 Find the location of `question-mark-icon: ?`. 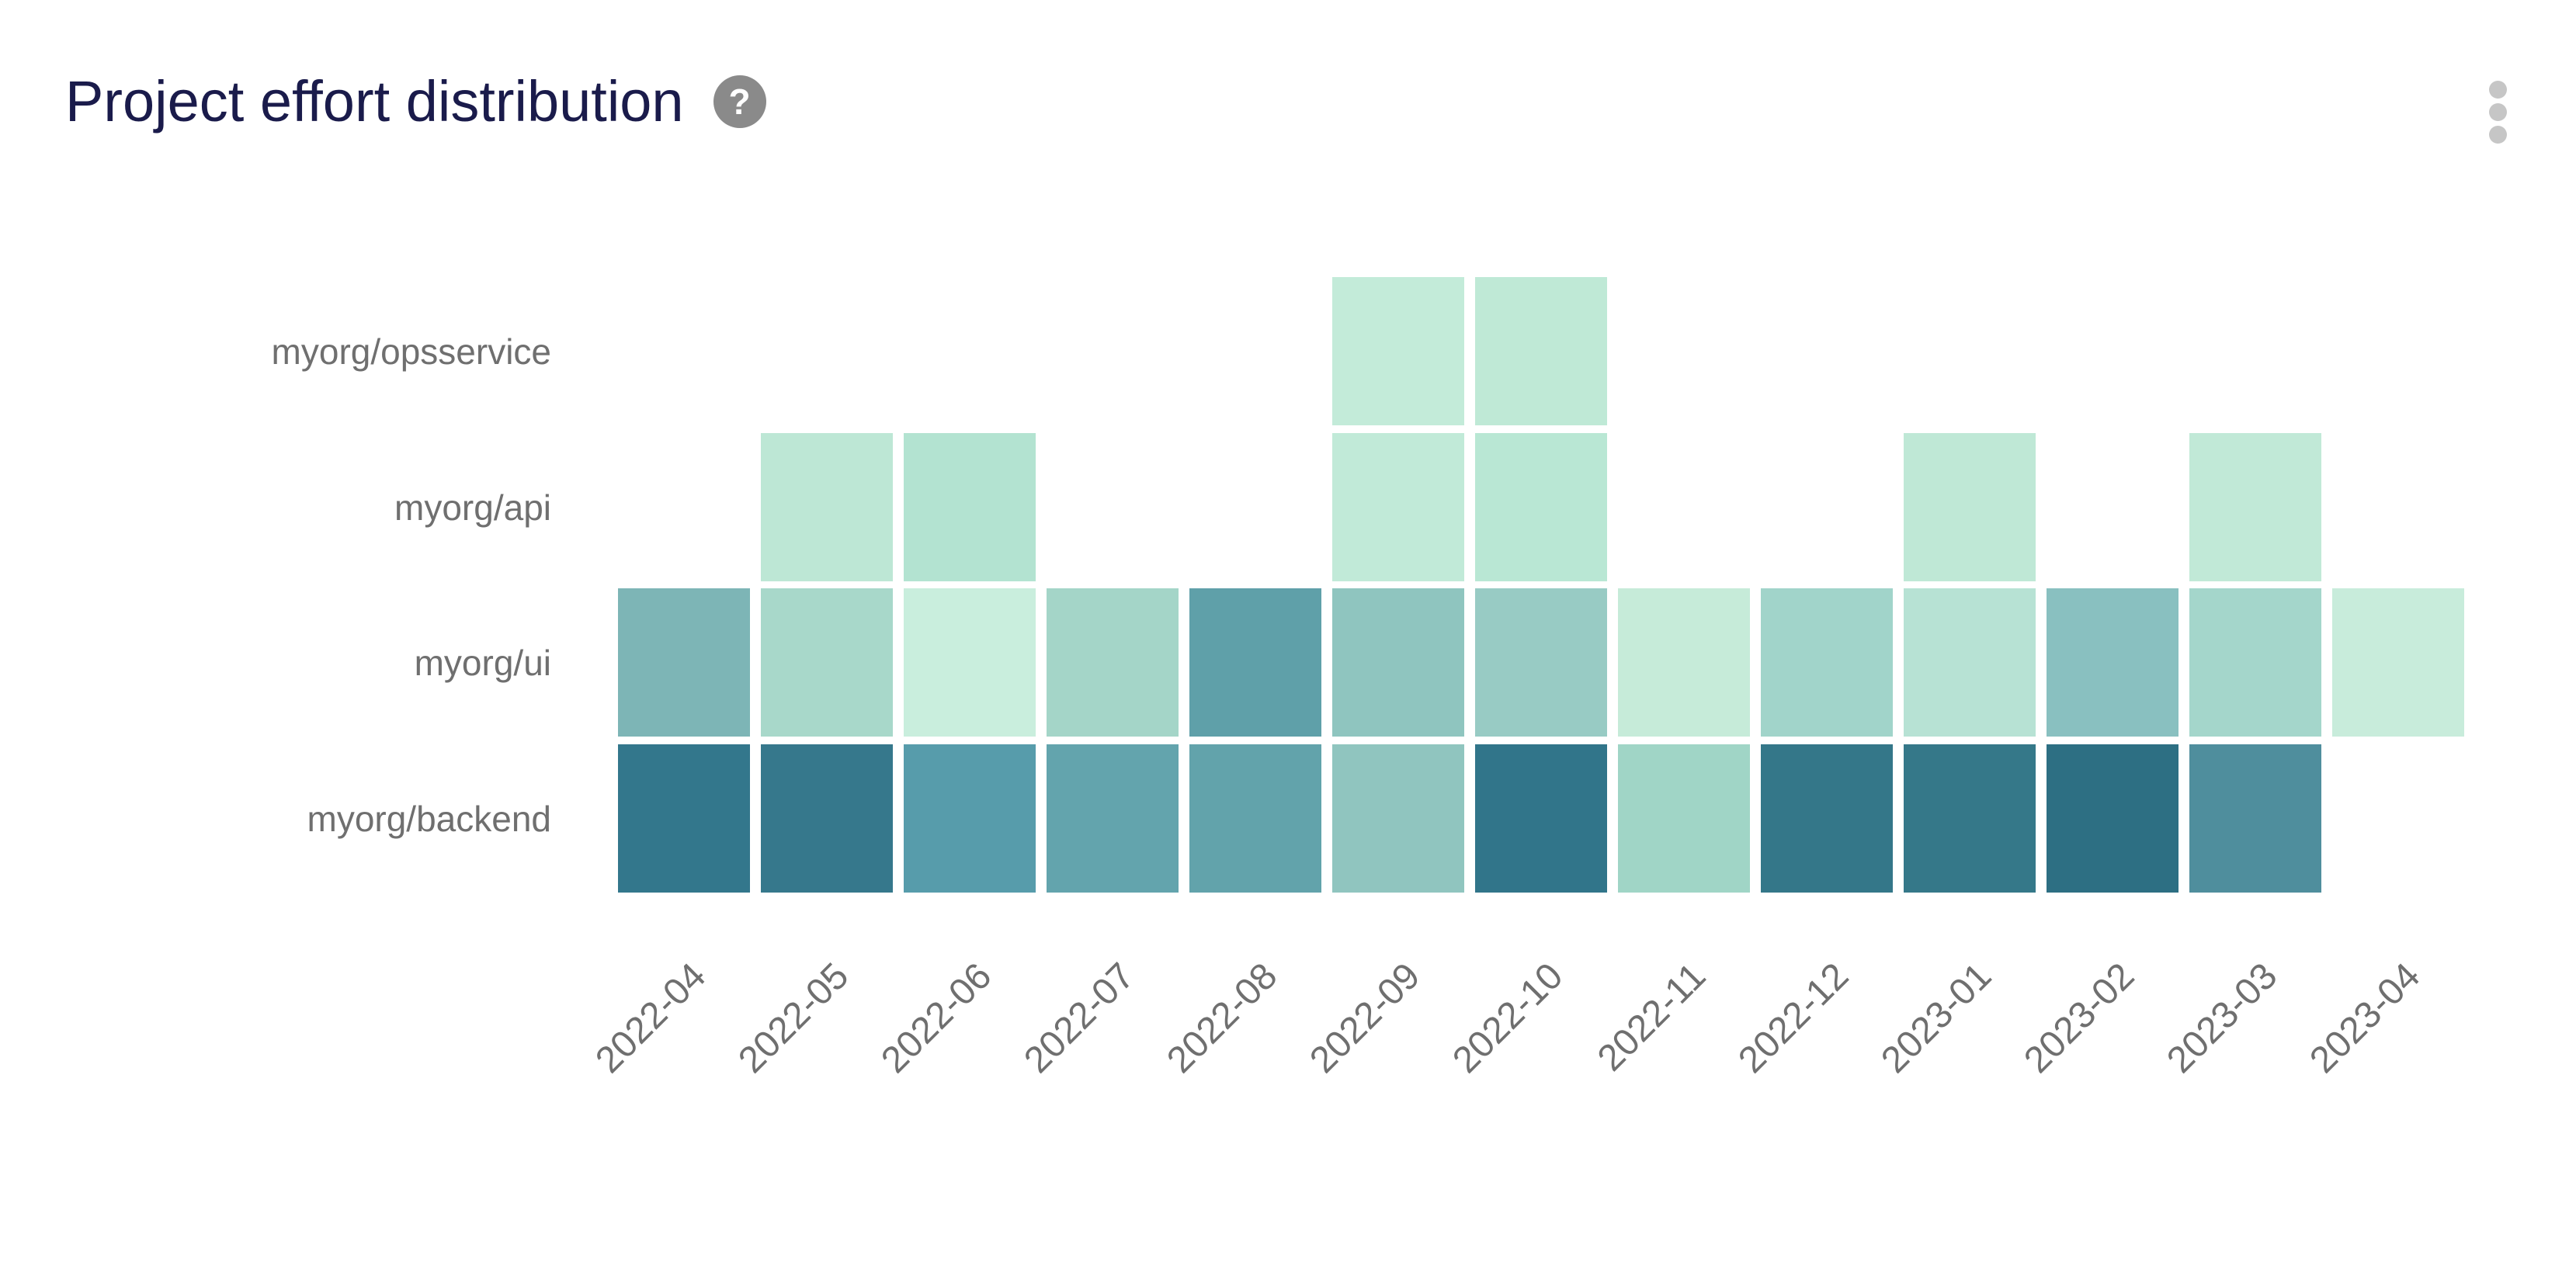

question-mark-icon: ? is located at coordinates (739, 101).